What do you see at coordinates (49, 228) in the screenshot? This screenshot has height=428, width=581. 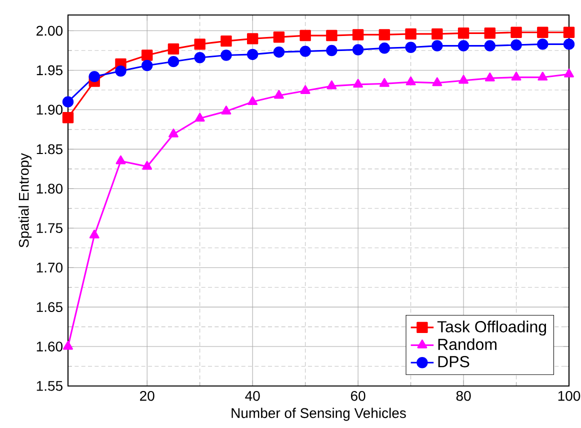 I see `y-tick-label: 1.75` at bounding box center [49, 228].